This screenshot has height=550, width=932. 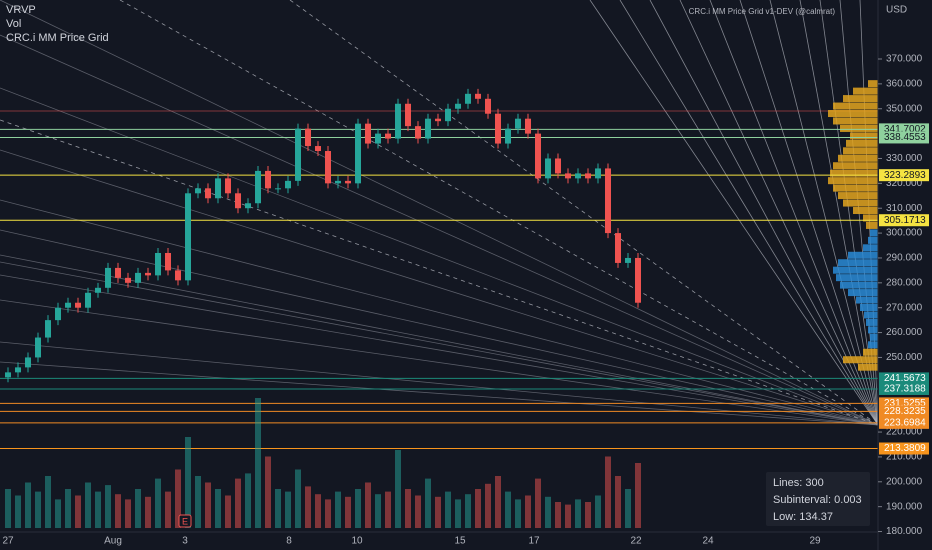 What do you see at coordinates (460, 541) in the screenshot?
I see `x-tick-label: 15` at bounding box center [460, 541].